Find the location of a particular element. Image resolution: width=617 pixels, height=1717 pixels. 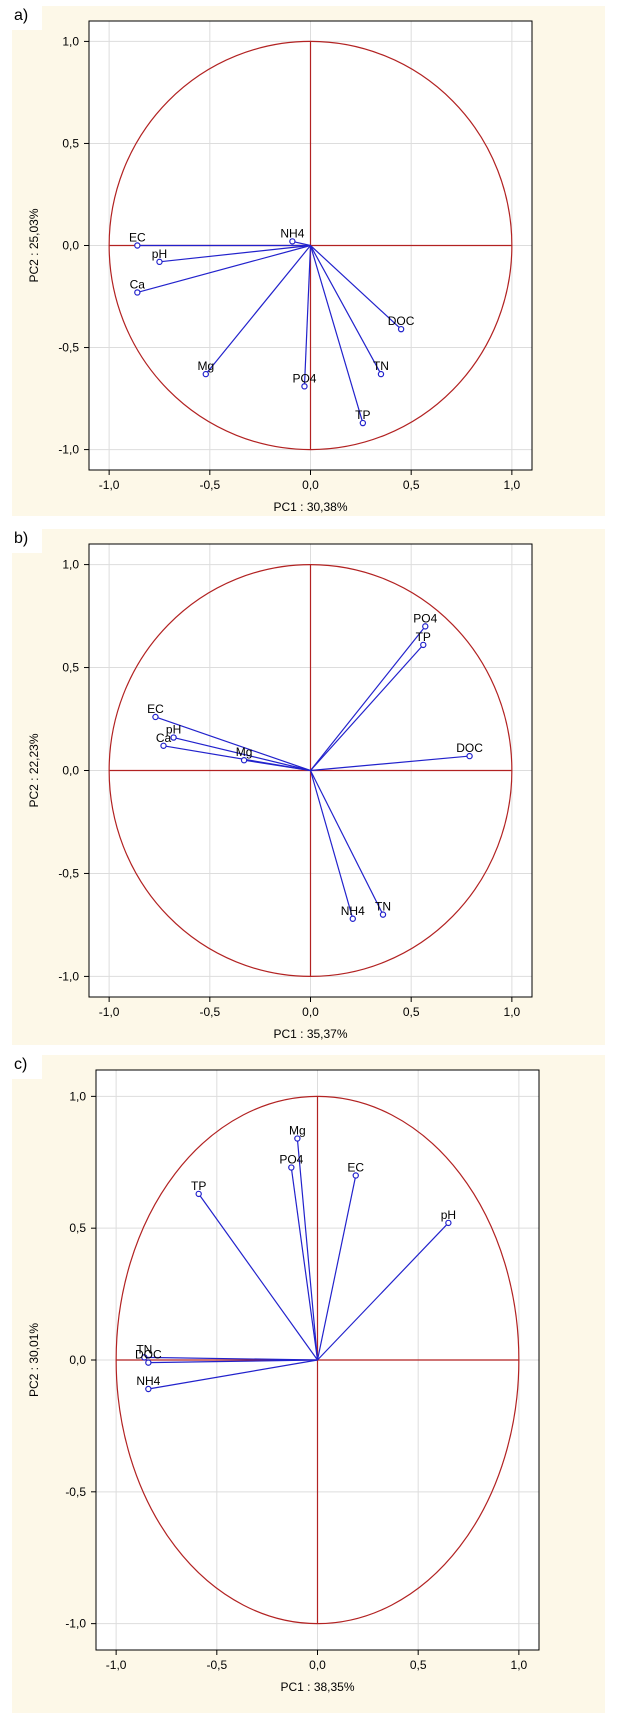

panel-label-a: a) is located at coordinates (27, 17).